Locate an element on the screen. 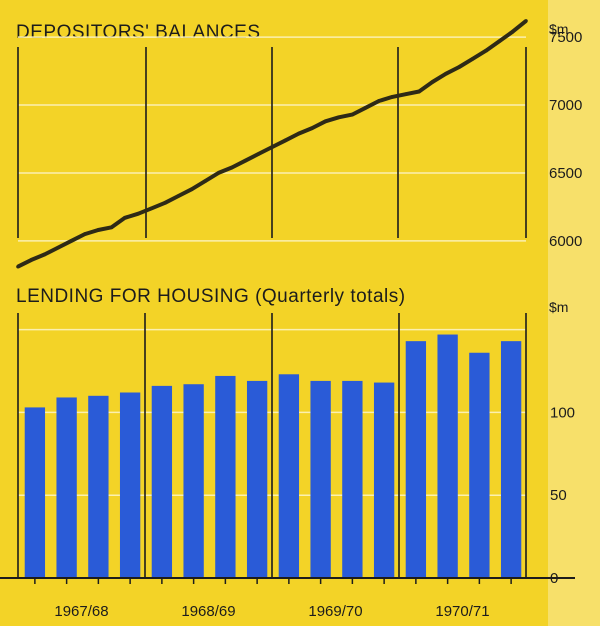  bar-chart-x-axis: 1967/68 1968/69 1969/70 1970/71 is located at coordinates (287, 598).